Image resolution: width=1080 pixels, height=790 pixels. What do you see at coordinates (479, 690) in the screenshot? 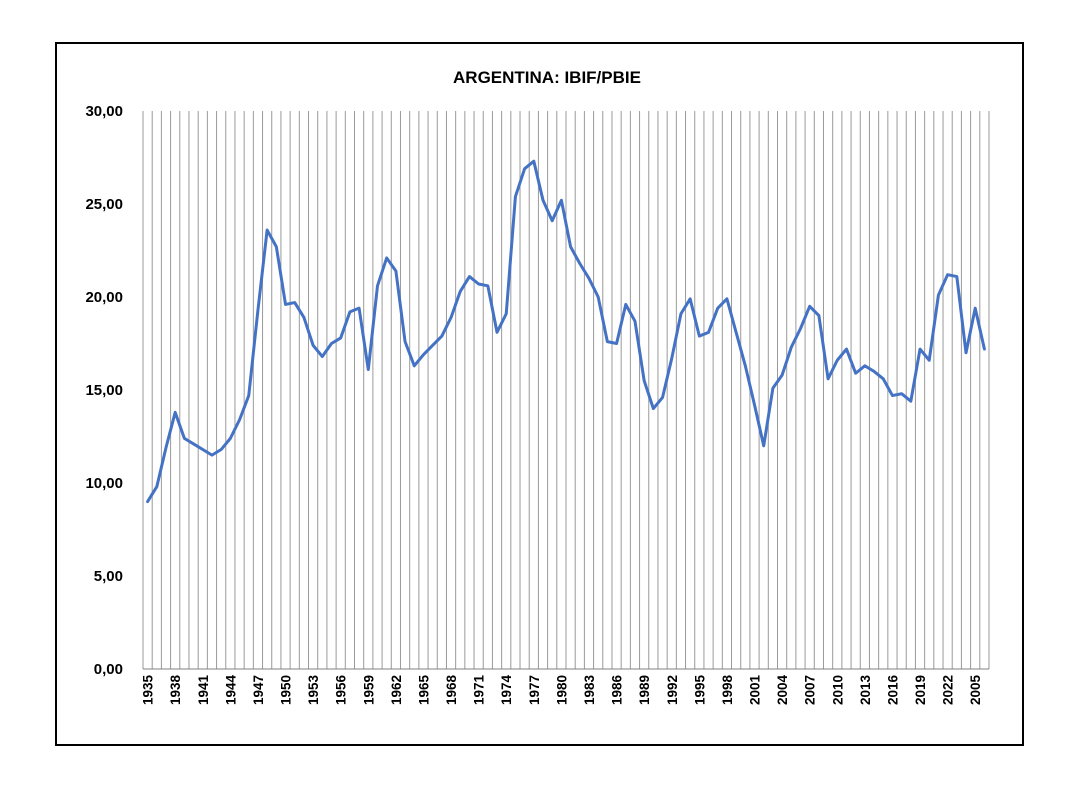
I see `x-tick-label: 1971` at bounding box center [479, 690].